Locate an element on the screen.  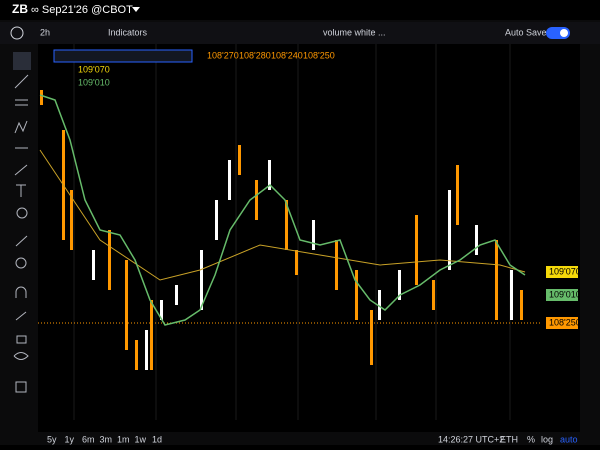
top-bar is located at coordinates (300, 10).